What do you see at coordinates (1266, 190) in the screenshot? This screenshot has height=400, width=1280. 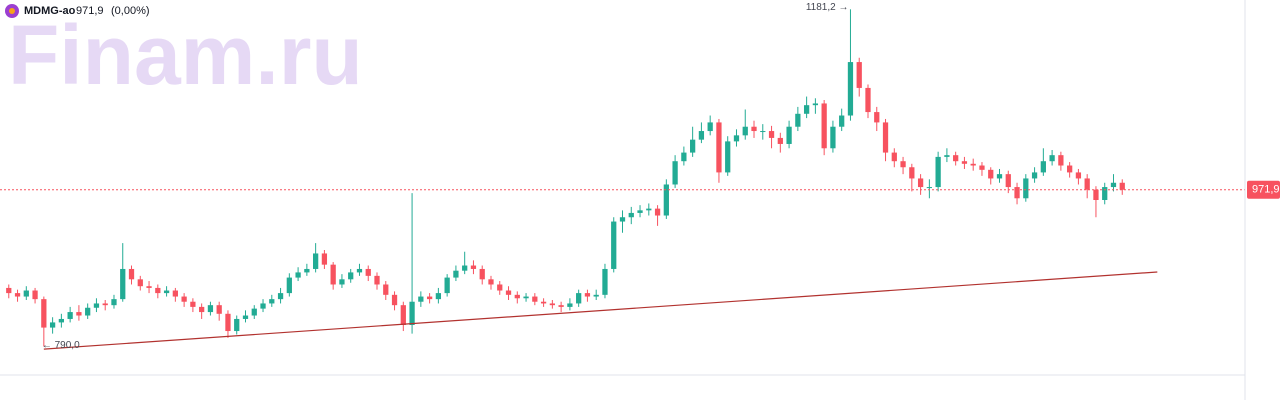 I see `last-price-label: 971,9` at bounding box center [1266, 190].